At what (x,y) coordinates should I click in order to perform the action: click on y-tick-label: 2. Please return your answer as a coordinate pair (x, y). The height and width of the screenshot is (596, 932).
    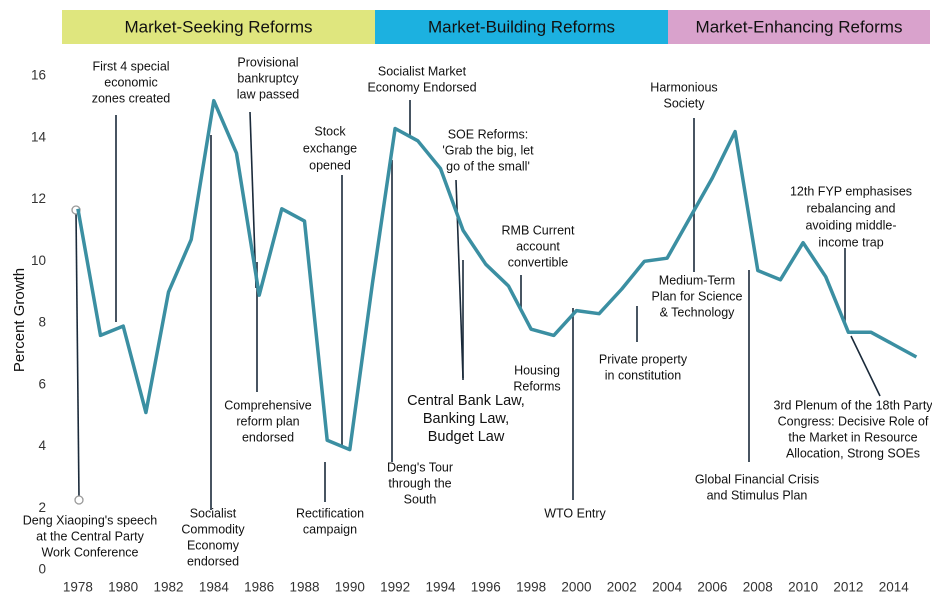
    Looking at the image, I should click on (42, 507).